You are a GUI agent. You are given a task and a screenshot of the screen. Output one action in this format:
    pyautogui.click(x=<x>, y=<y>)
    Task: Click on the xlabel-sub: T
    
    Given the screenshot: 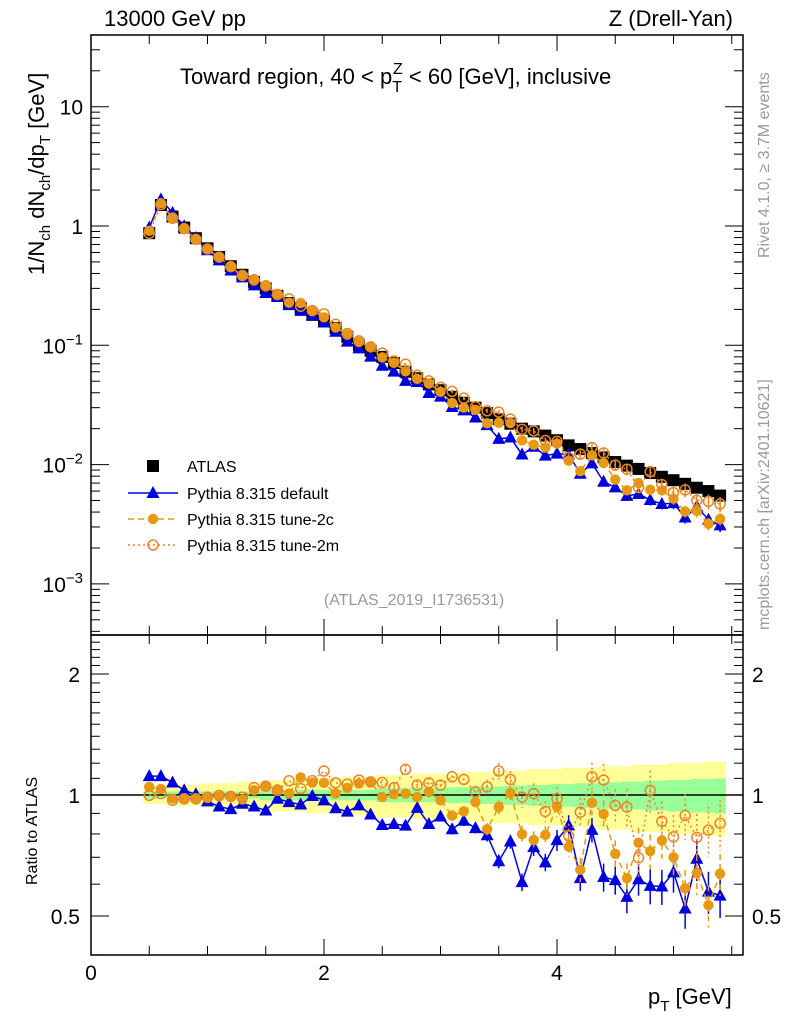 What is the action you would take?
    pyautogui.click(x=664, y=1006)
    